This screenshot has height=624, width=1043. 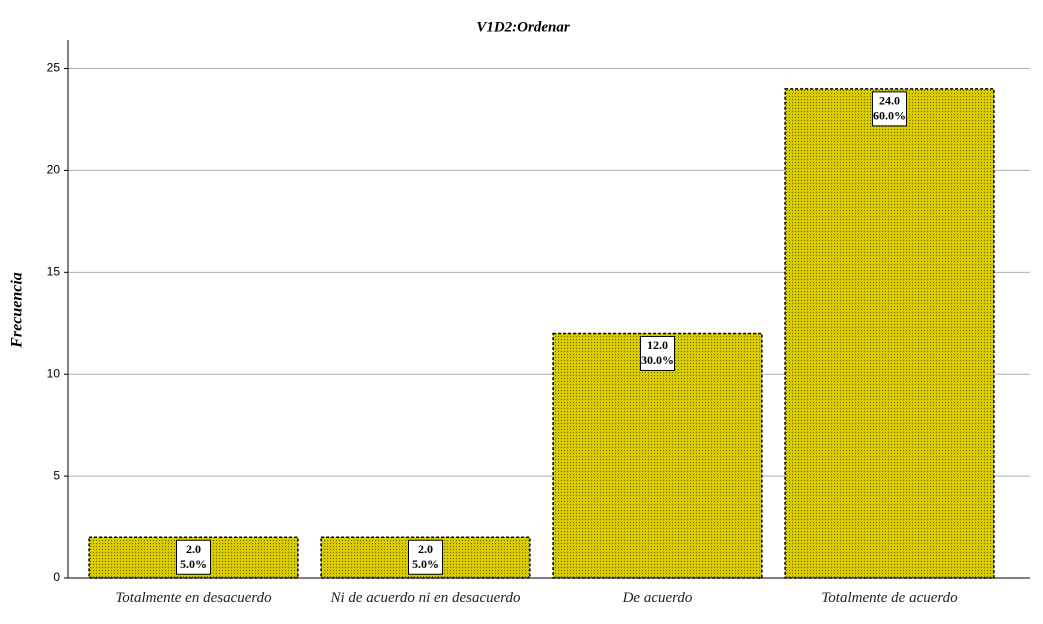 I want to click on y-tick-label: 25, so click(x=54, y=68).